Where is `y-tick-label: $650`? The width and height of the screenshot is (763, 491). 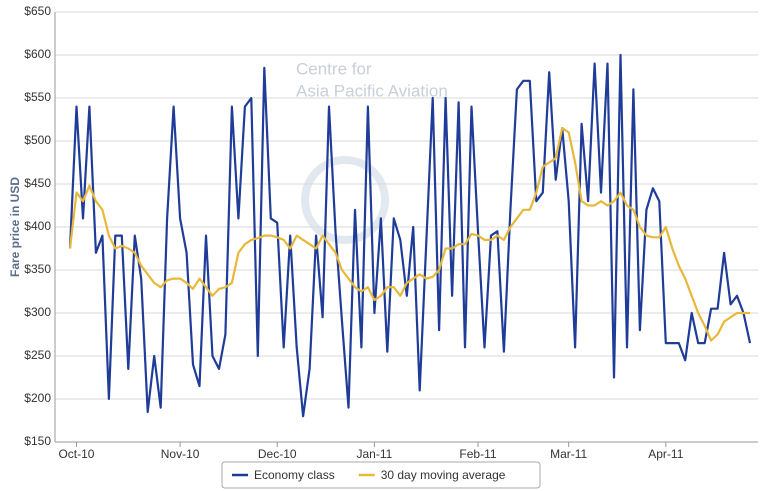
y-tick-label: $650 is located at coordinates (37, 11).